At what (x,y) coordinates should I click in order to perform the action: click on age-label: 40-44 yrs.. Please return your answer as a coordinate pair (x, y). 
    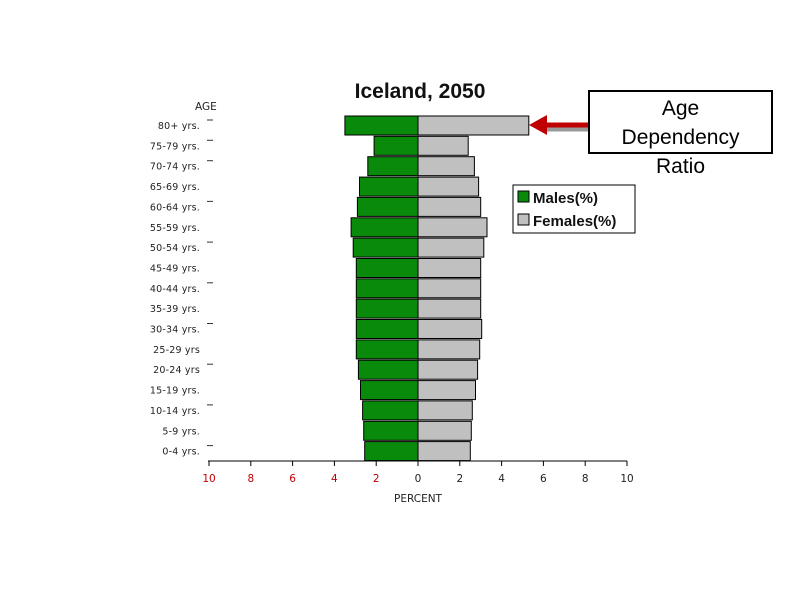
    Looking at the image, I should click on (175, 289).